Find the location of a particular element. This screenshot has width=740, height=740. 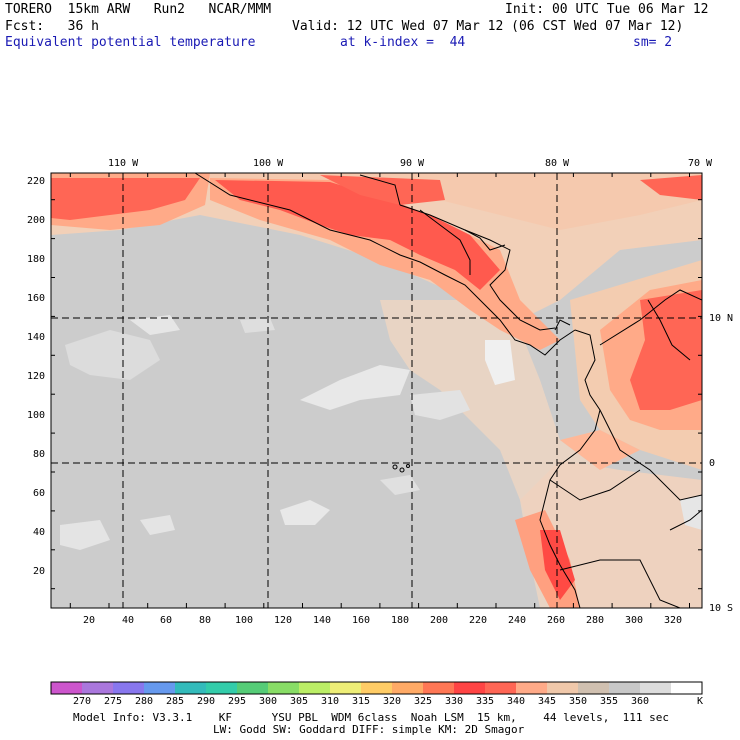

colorbar-level-label: 315 is located at coordinates (361, 701).